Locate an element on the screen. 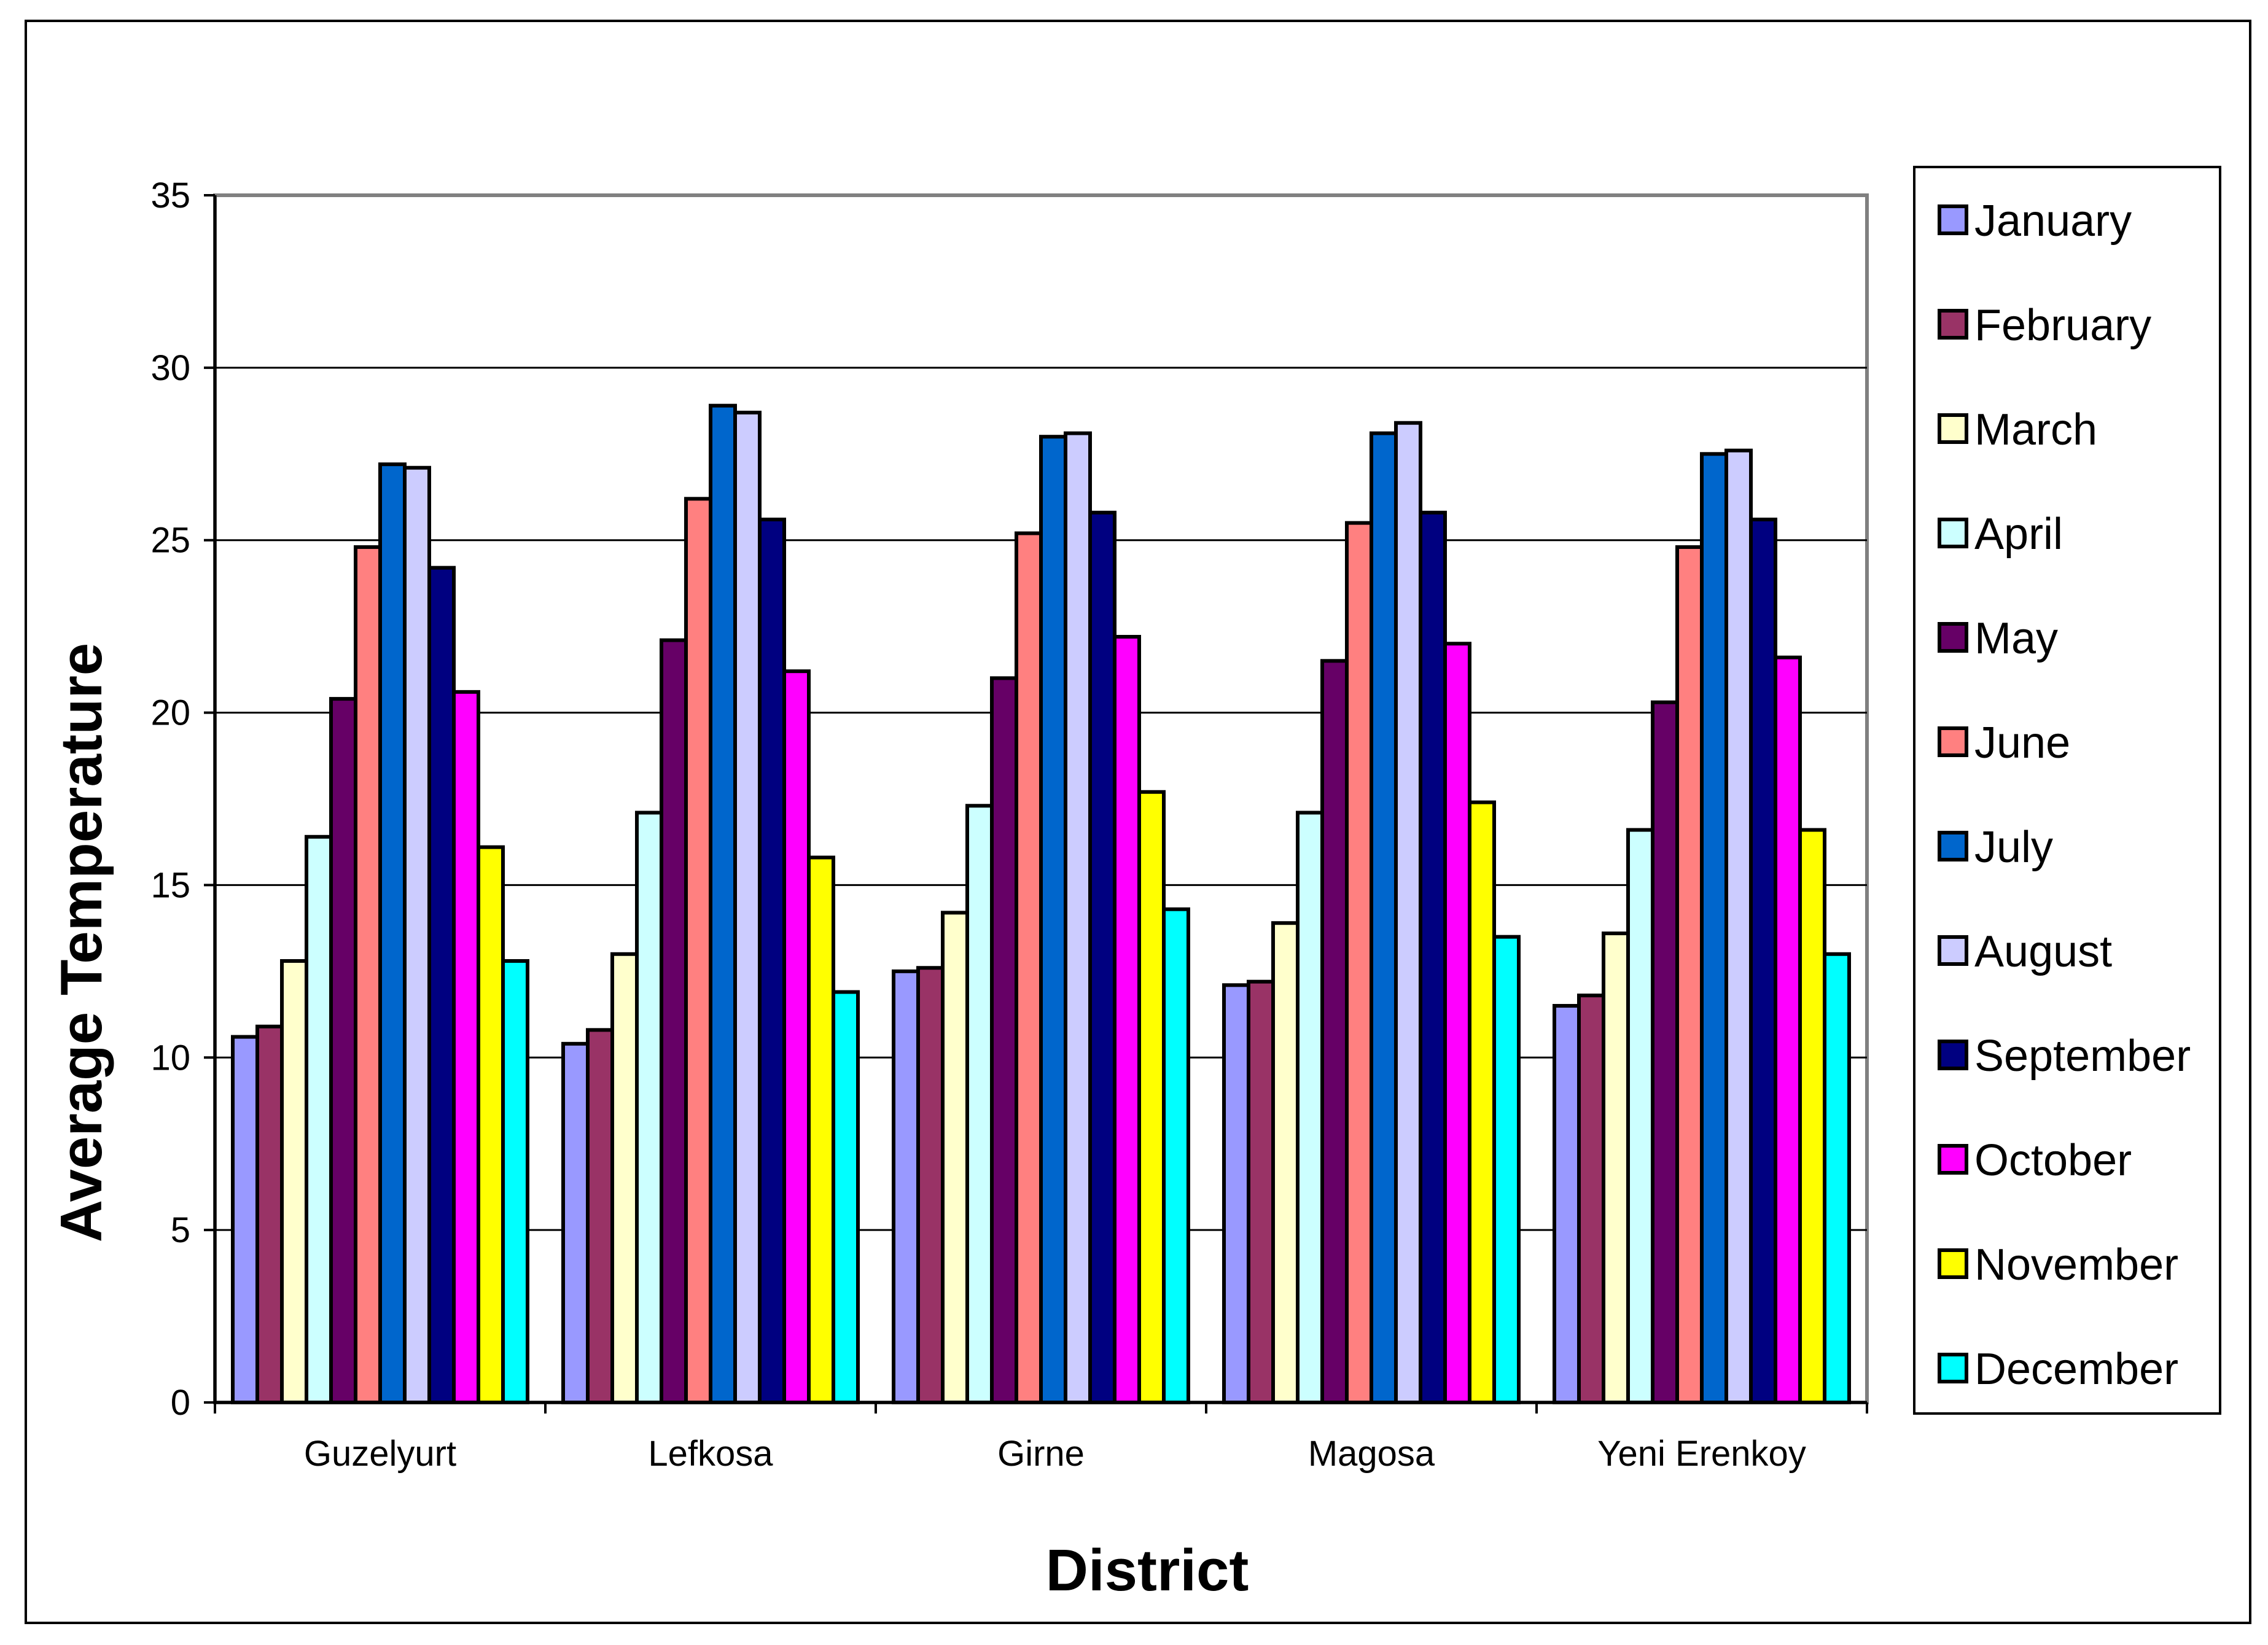  bar-december-yeni-erenkoy is located at coordinates (1837, 1178).